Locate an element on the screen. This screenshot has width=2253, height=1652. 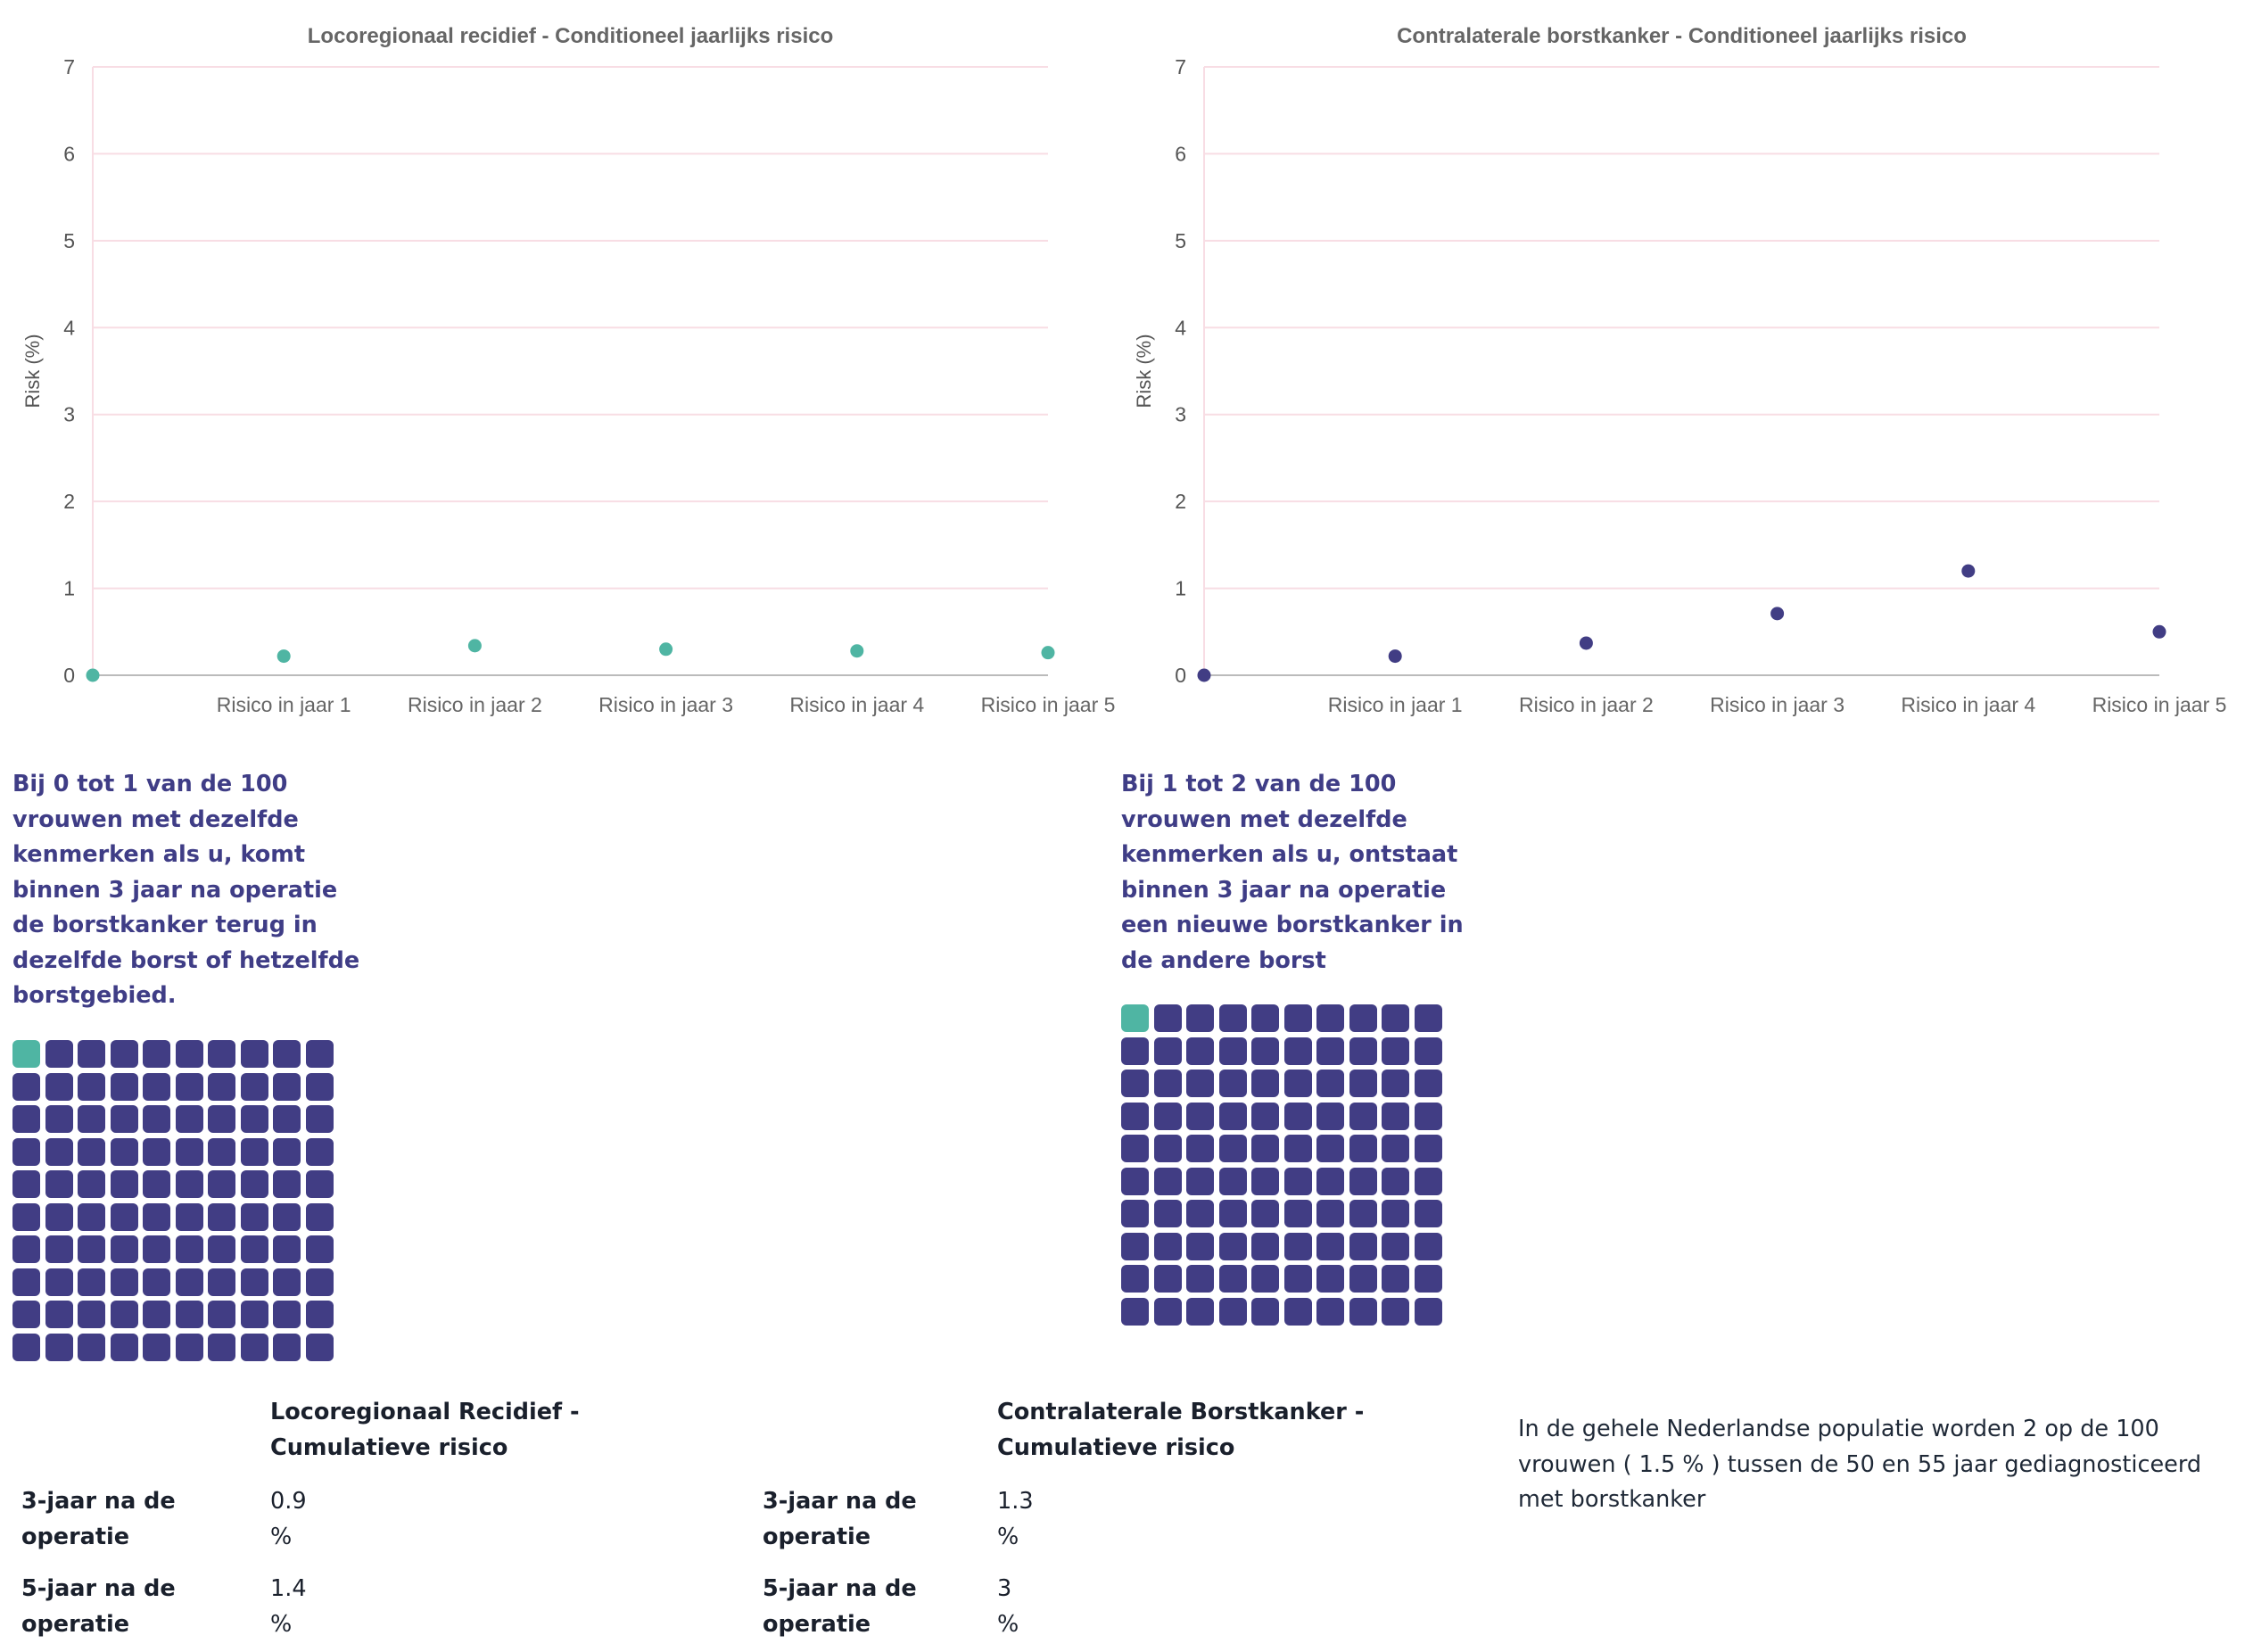
x-tick-label: Risico in jaar 5 is located at coordinates (1048, 704).